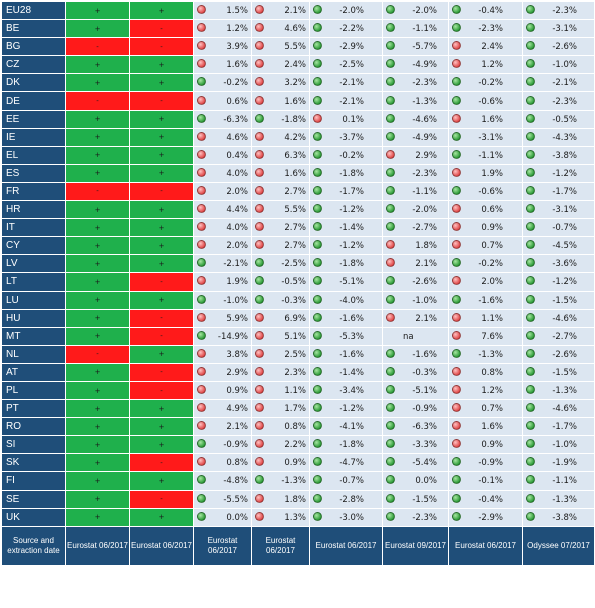 This screenshot has height=608, width=595. Describe the element at coordinates (558, 119) in the screenshot. I see `value-cell-6: -0.5%` at that location.